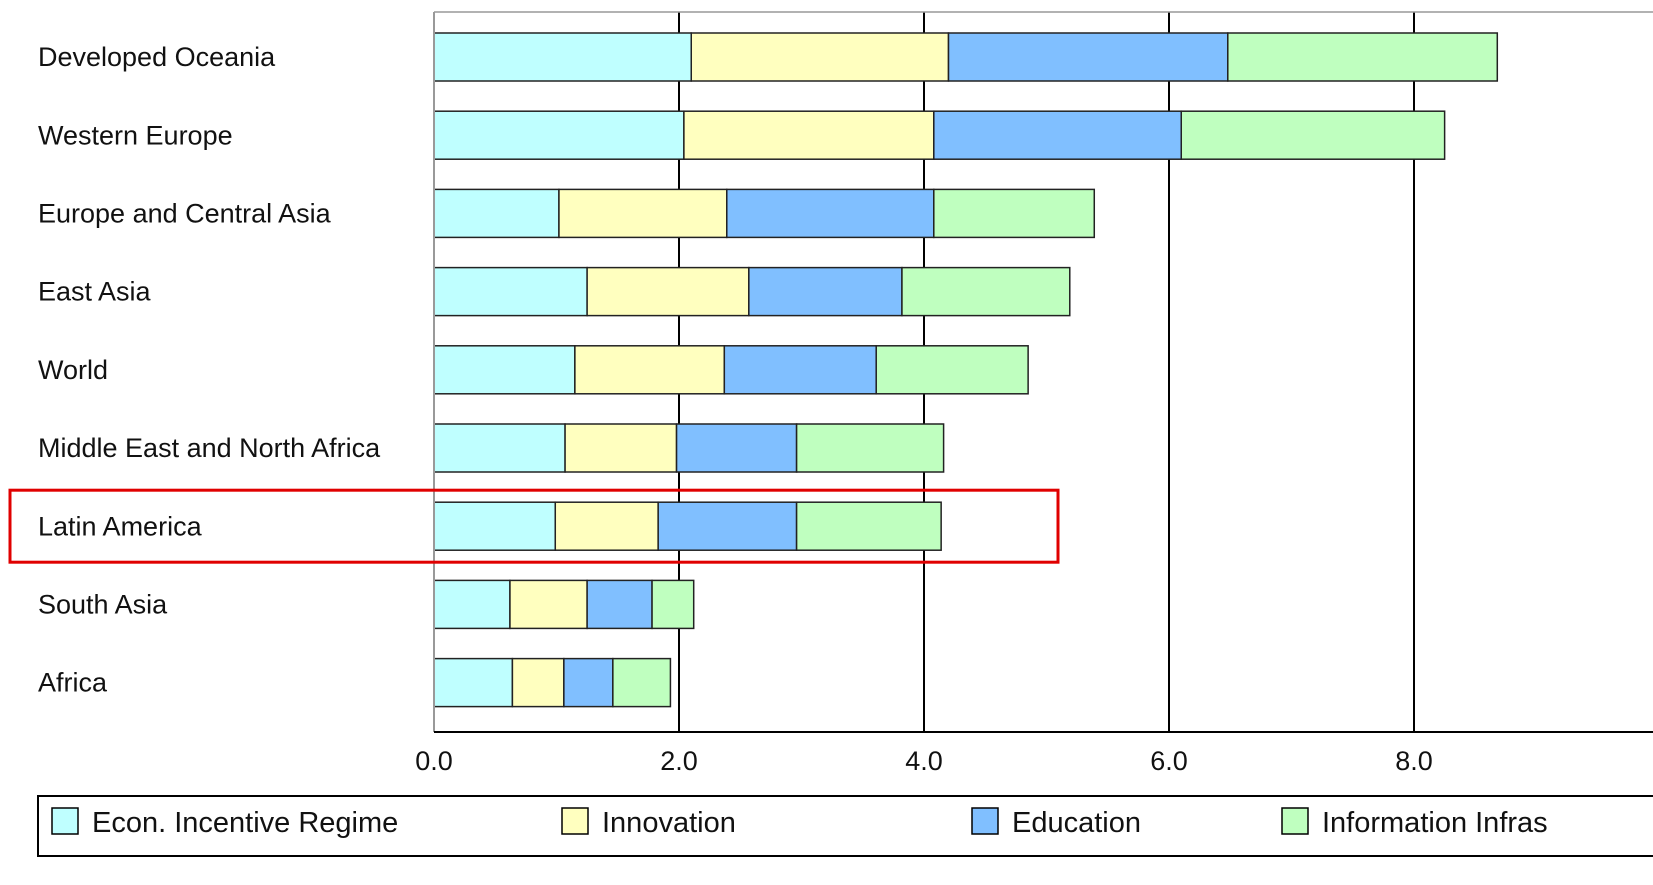 This screenshot has height=885, width=1653. What do you see at coordinates (1414, 761) in the screenshot?
I see `x-tick-label: 8.0` at bounding box center [1414, 761].